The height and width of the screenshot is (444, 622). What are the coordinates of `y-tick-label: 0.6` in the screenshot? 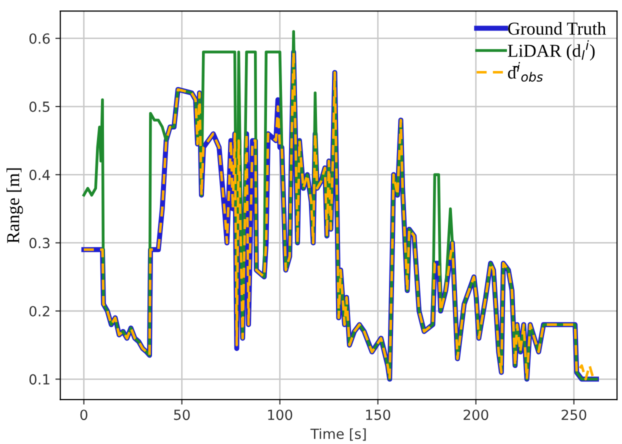 It's located at (39, 38).